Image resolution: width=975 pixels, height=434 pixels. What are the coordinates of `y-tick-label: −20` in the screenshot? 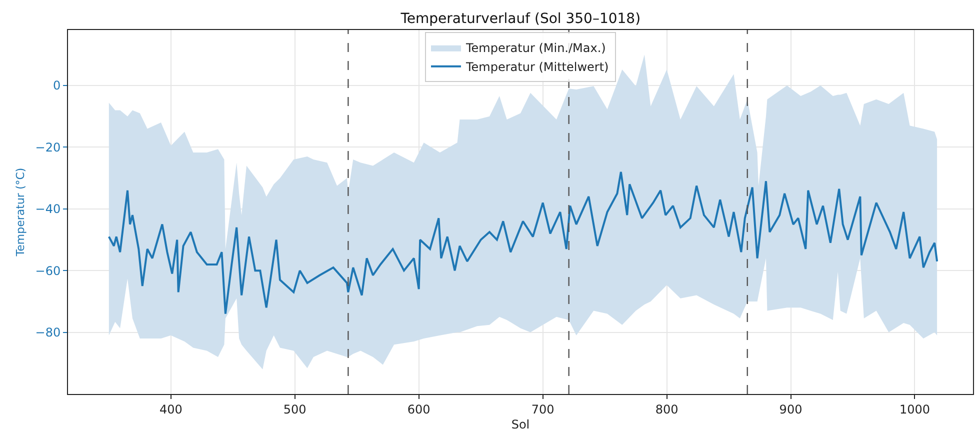 It's located at (48, 147).